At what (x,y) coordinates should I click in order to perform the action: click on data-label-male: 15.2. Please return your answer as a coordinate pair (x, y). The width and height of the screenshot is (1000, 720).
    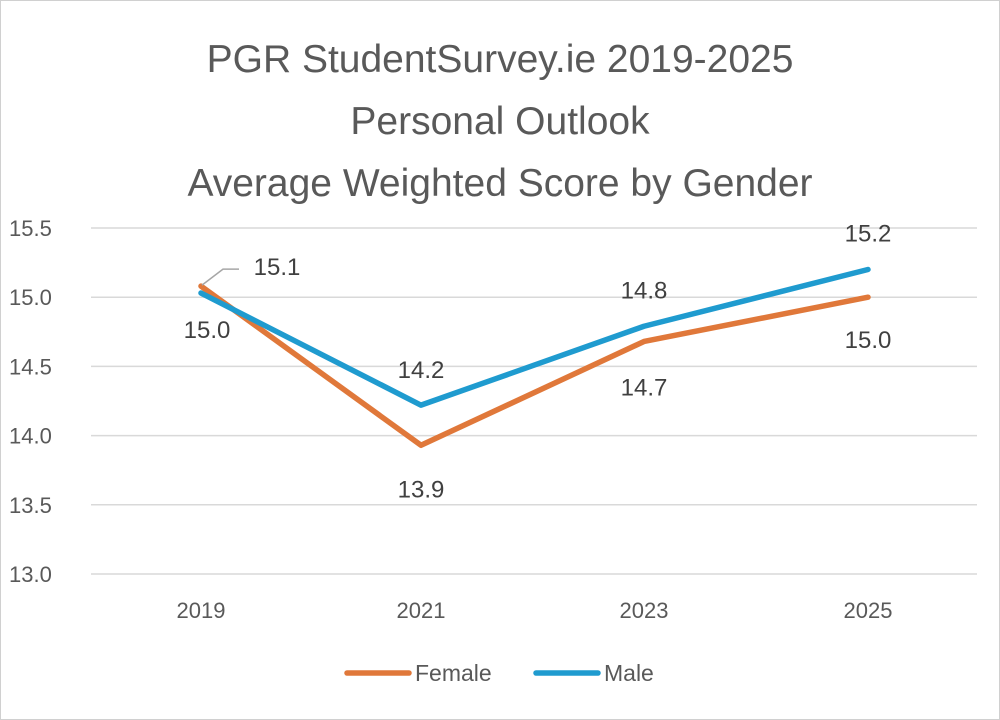
    Looking at the image, I should click on (868, 234).